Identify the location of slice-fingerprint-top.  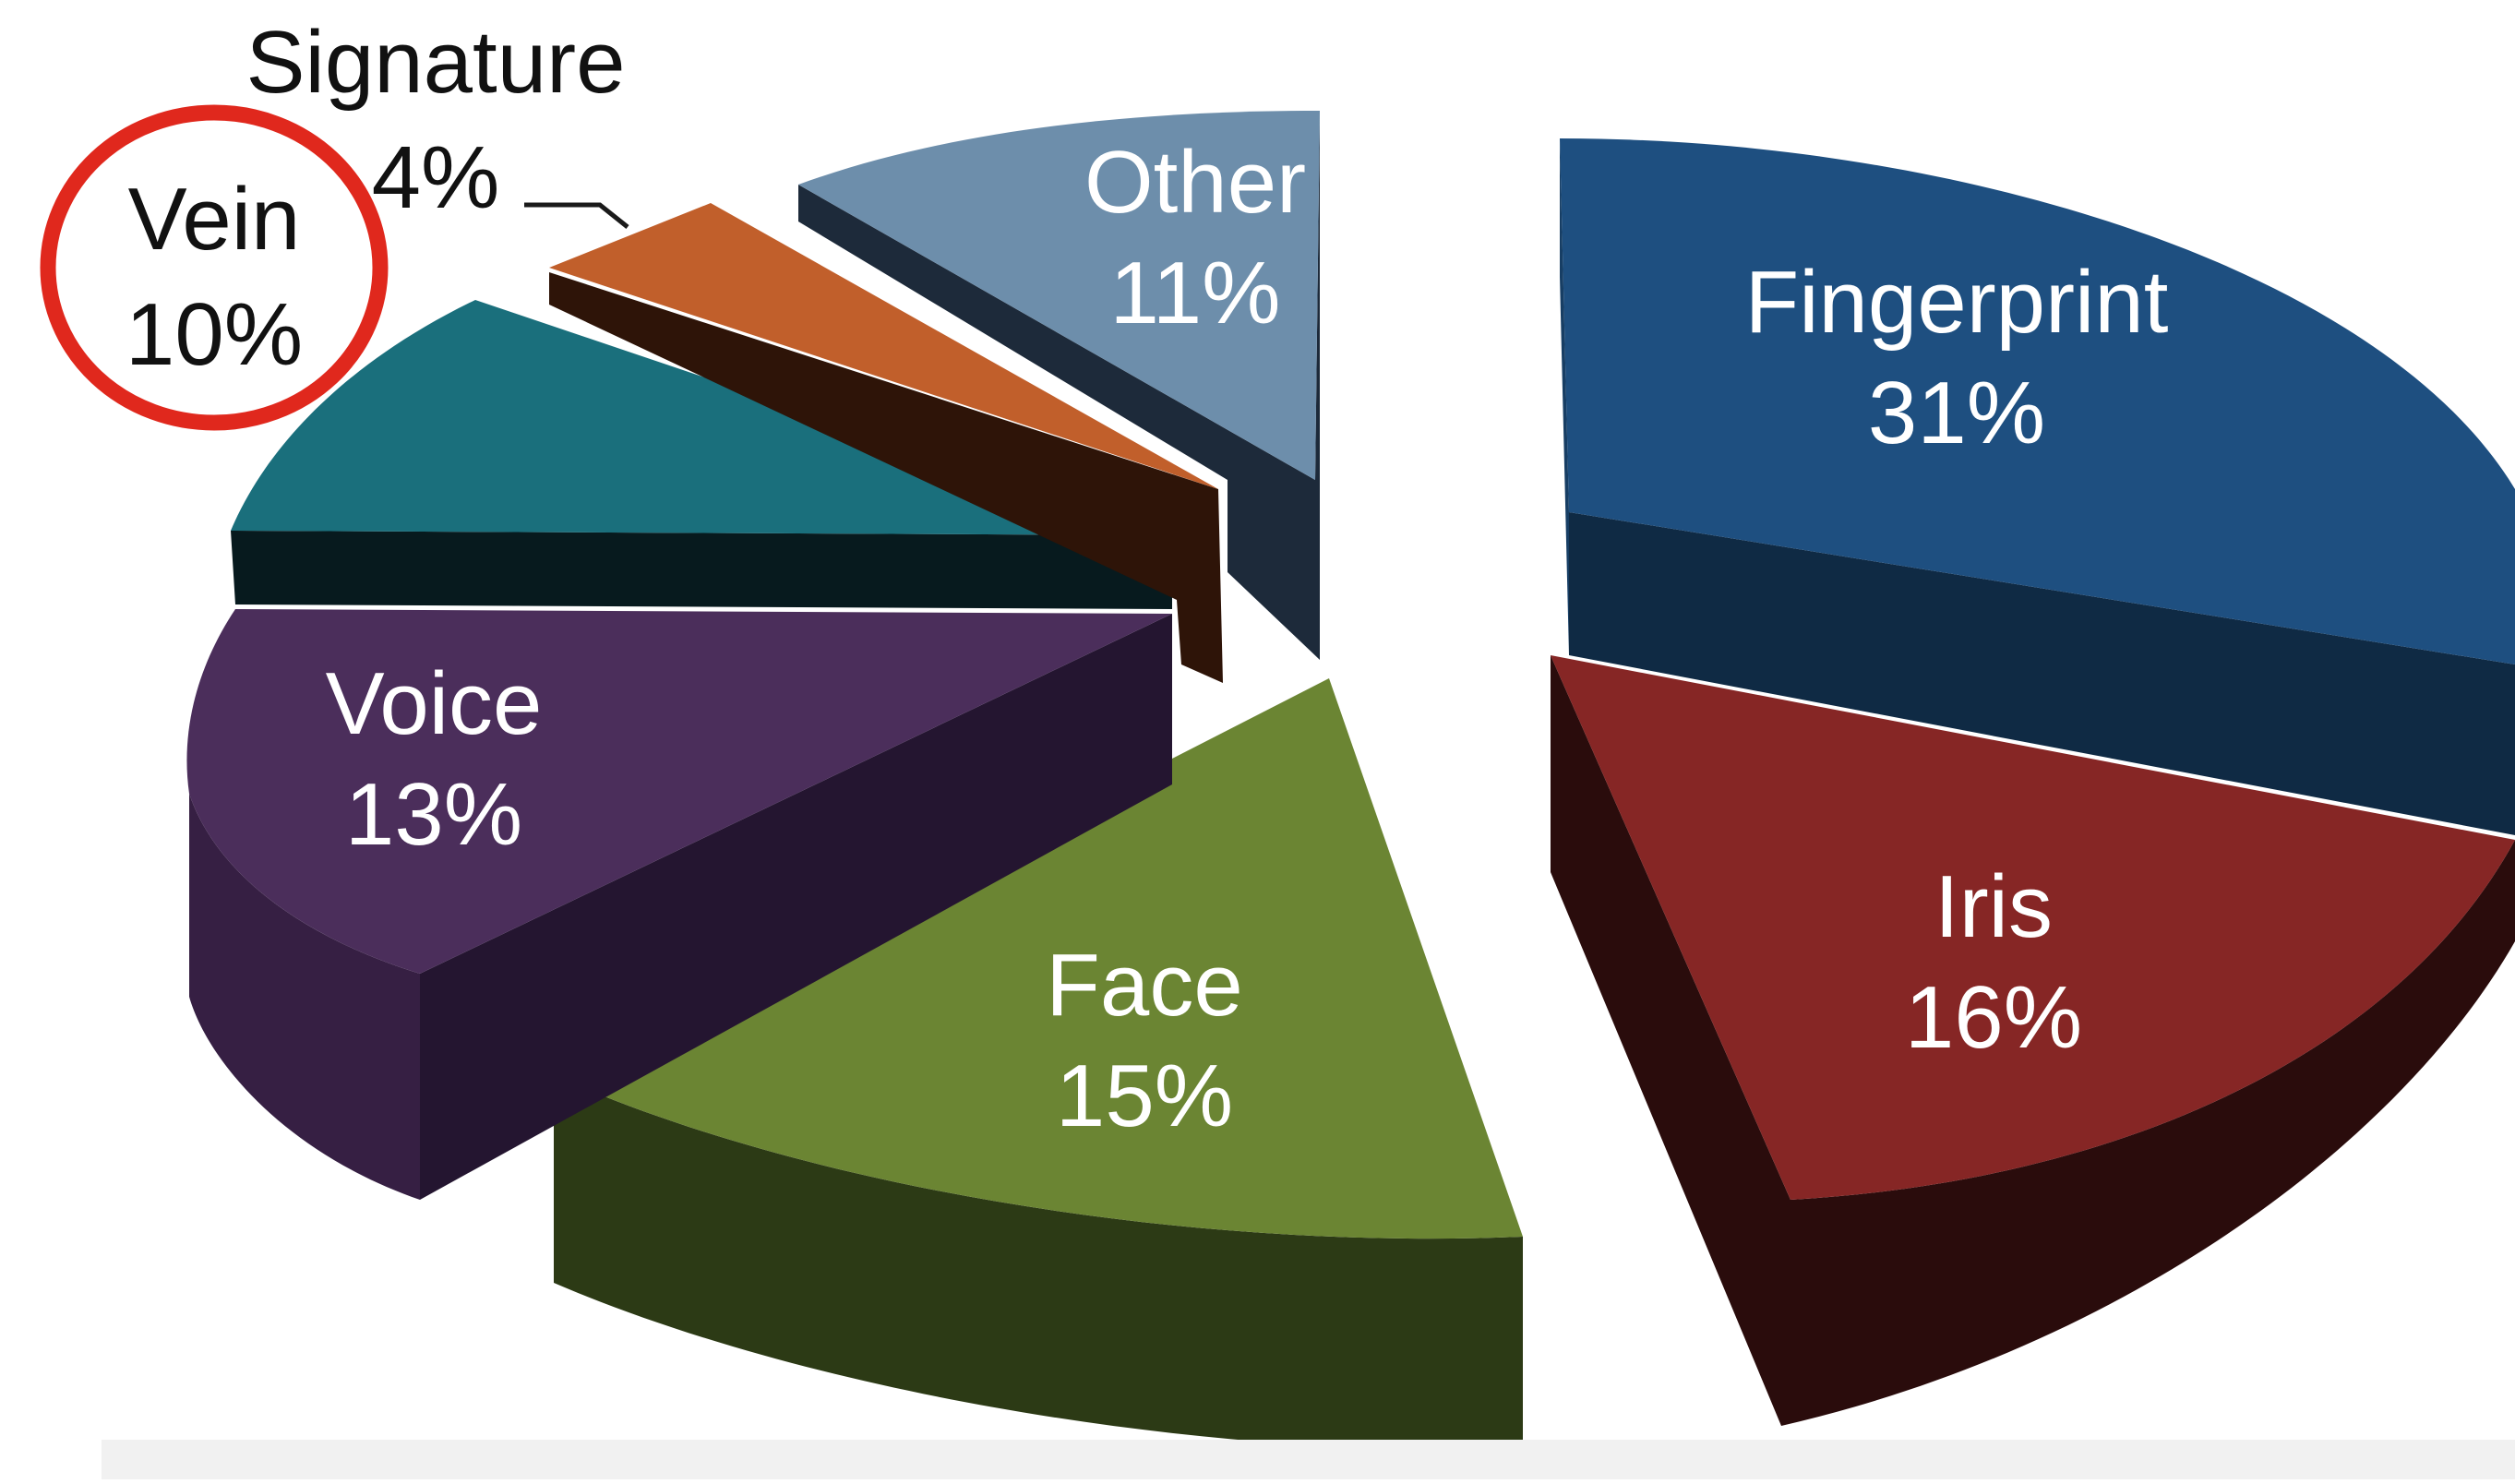
(2037, 401).